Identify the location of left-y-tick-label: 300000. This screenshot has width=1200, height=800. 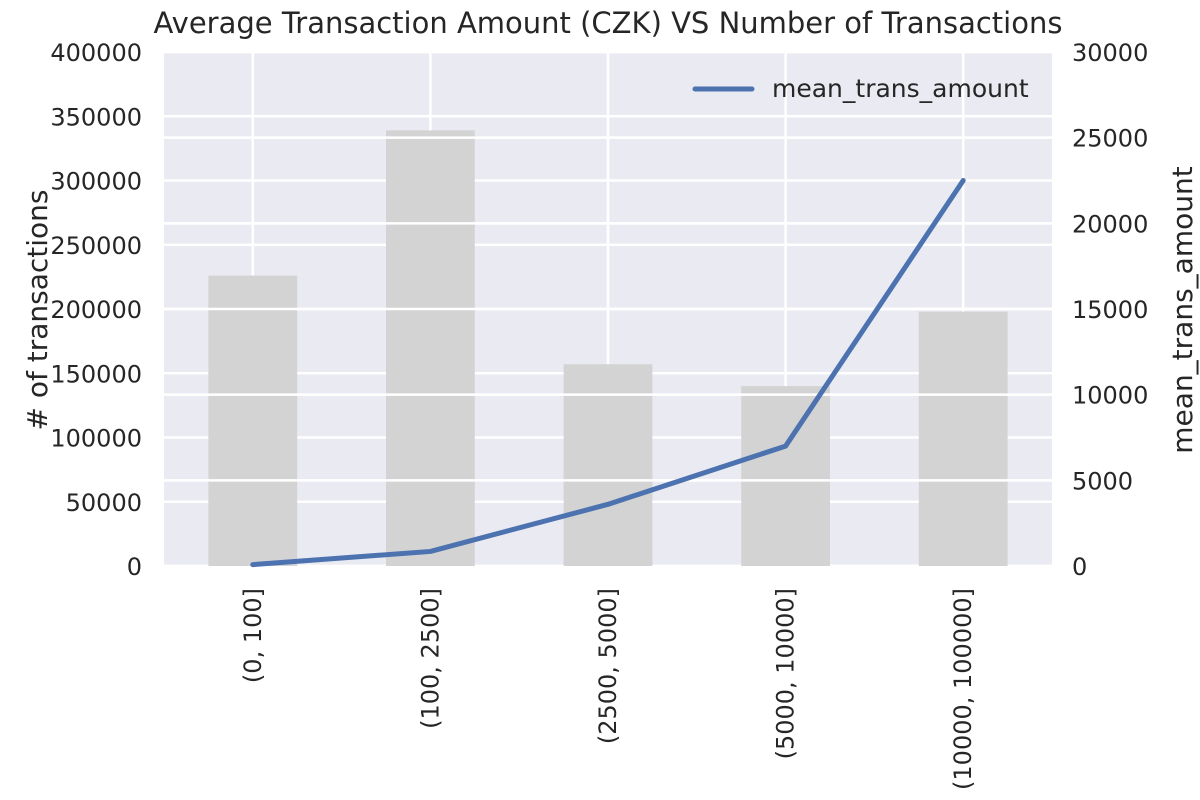
(96, 182).